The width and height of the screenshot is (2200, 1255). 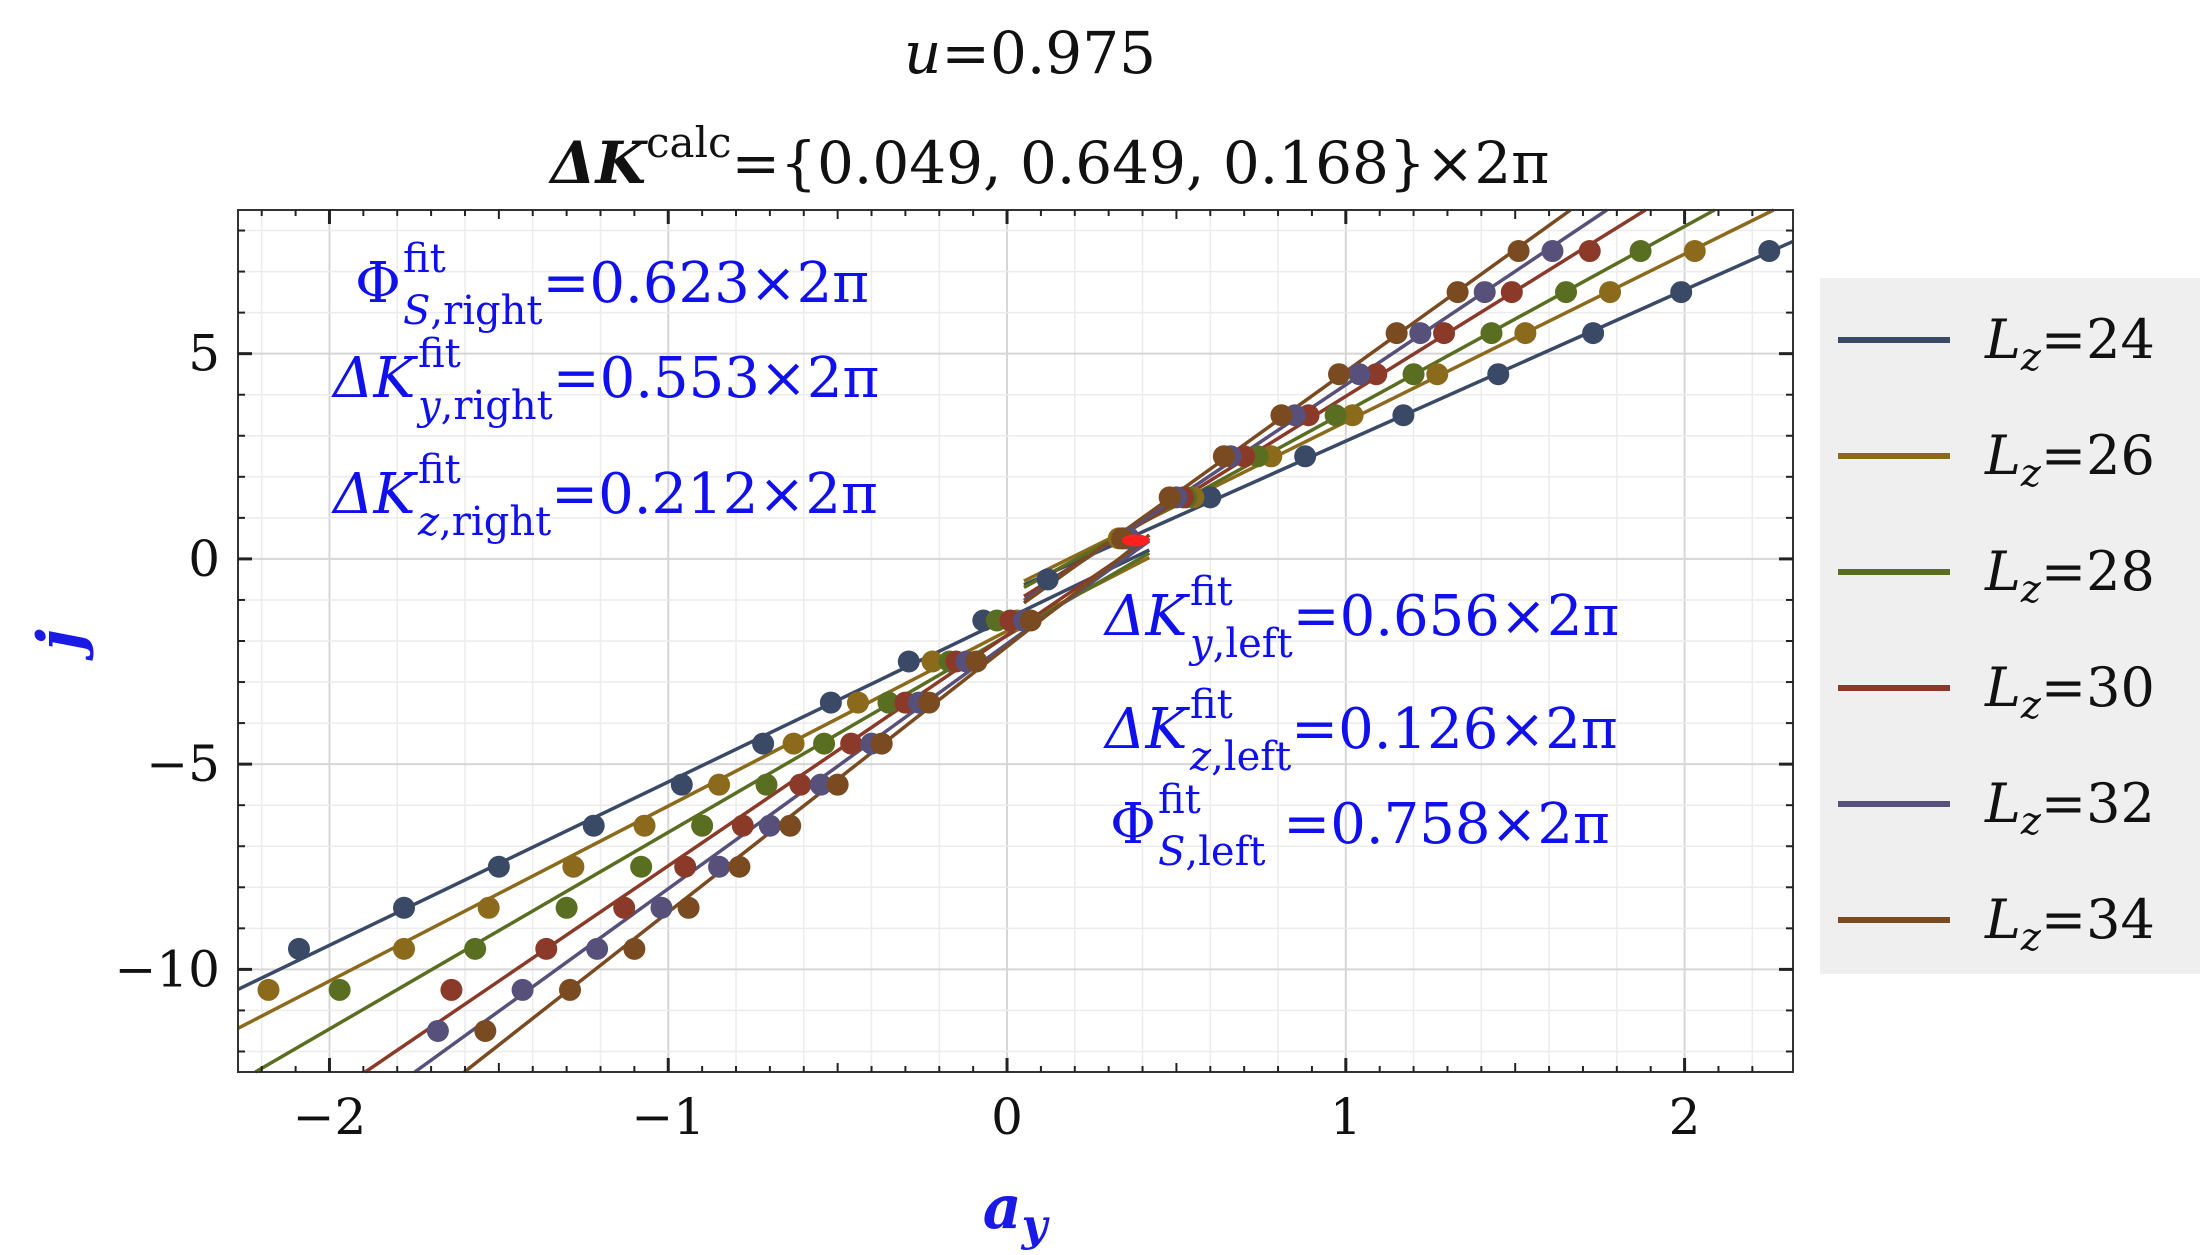 I want to click on y-axis-label: j, so click(x=60, y=645).